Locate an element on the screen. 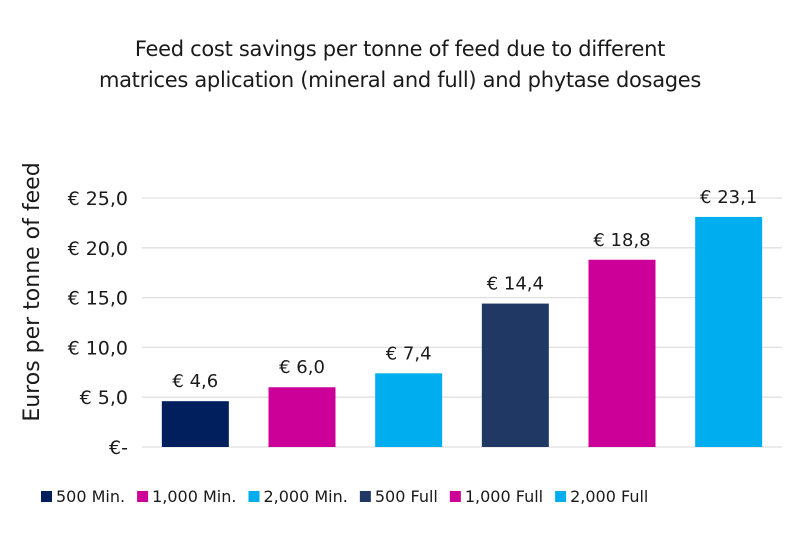 The image size is (800, 554). legend-item: 2,000 Full is located at coordinates (601, 496).